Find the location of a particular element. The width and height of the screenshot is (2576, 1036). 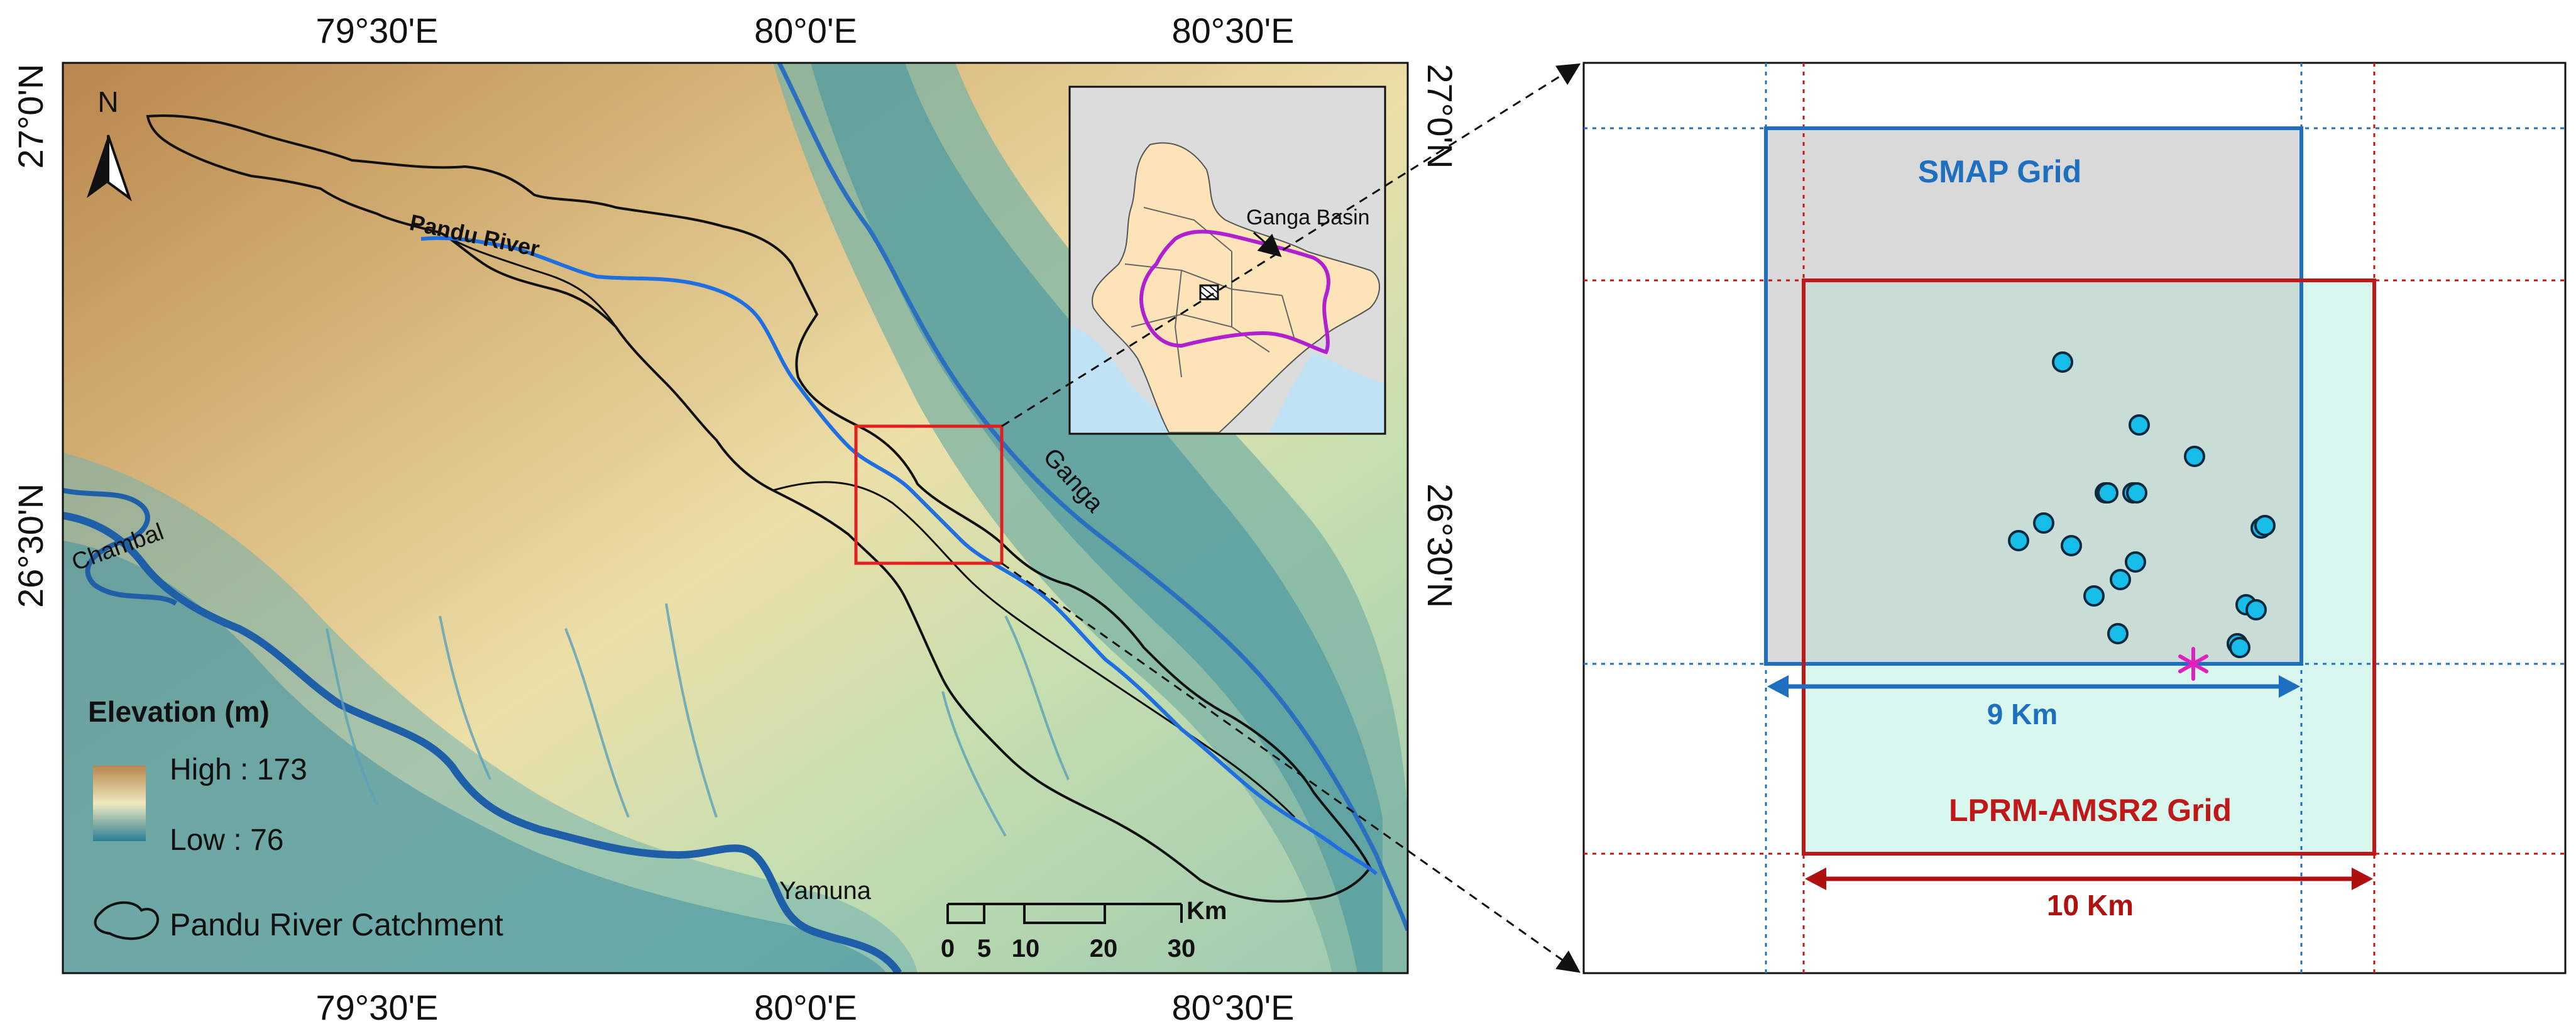

legend-high: High : 173 is located at coordinates (238, 769).